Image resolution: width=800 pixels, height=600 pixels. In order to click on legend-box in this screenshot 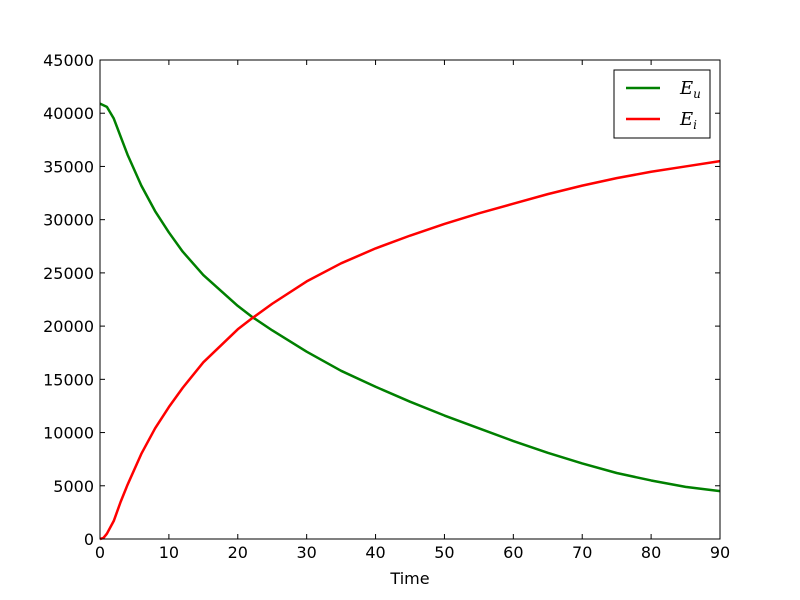, I will do `click(662, 104)`.